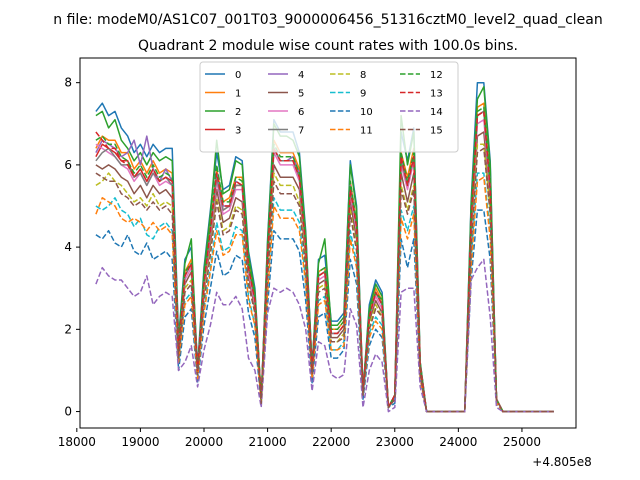  What do you see at coordinates (238, 131) in the screenshot?
I see `legend-label-3: 3` at bounding box center [238, 131].